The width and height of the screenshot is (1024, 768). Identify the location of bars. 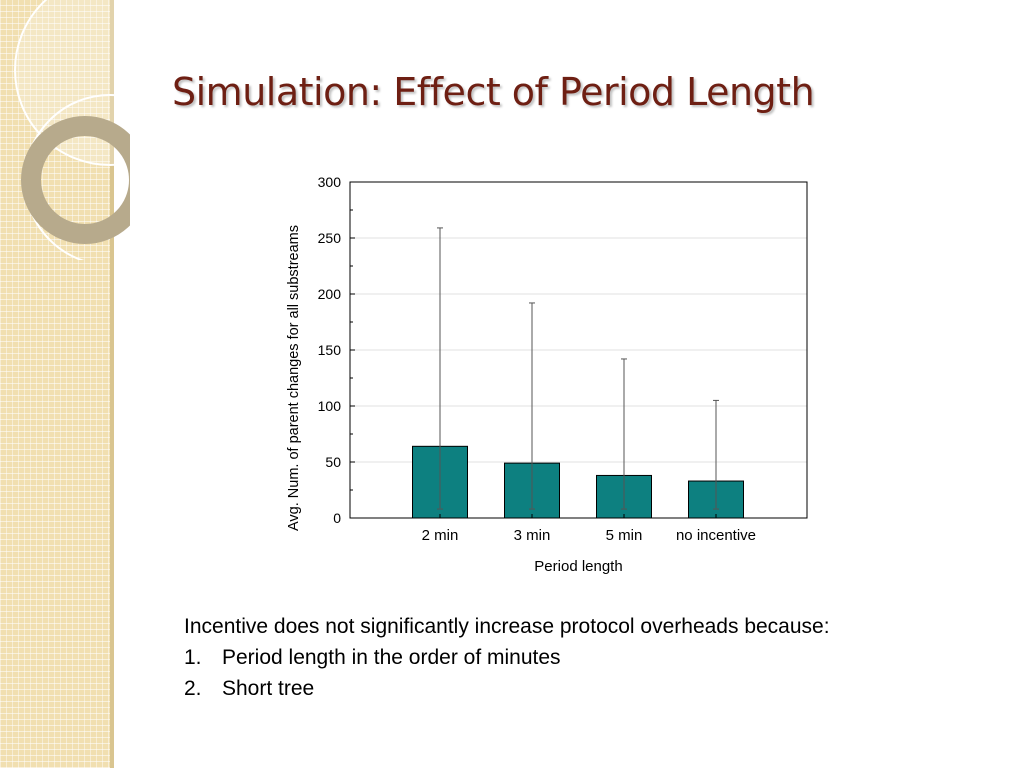
(578, 482).